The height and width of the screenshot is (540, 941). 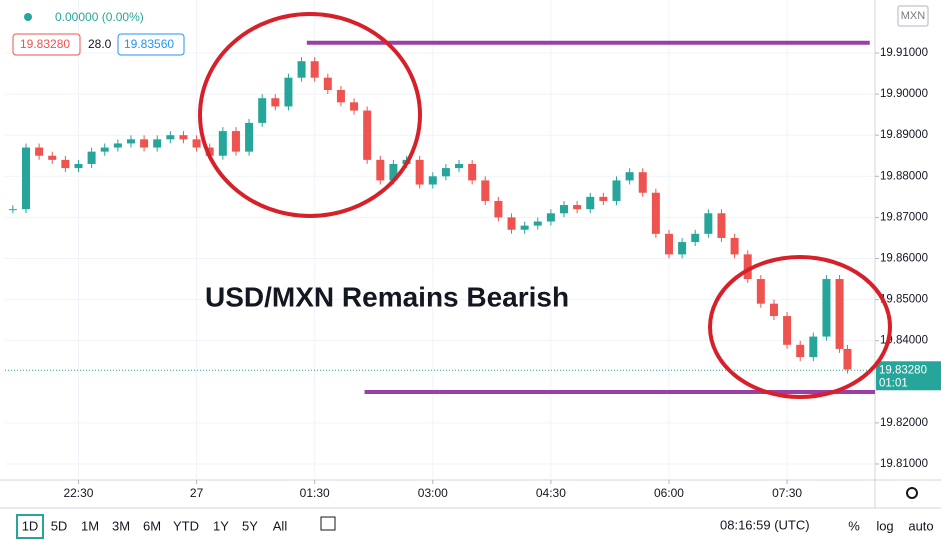 I want to click on last-price-box, so click(x=908, y=376).